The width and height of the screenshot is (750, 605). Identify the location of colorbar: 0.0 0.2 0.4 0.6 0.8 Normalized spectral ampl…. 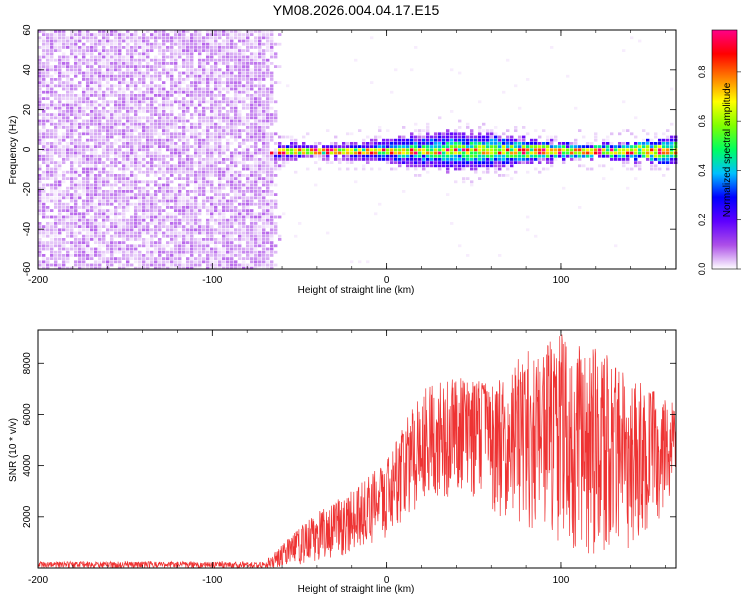
(719, 152).